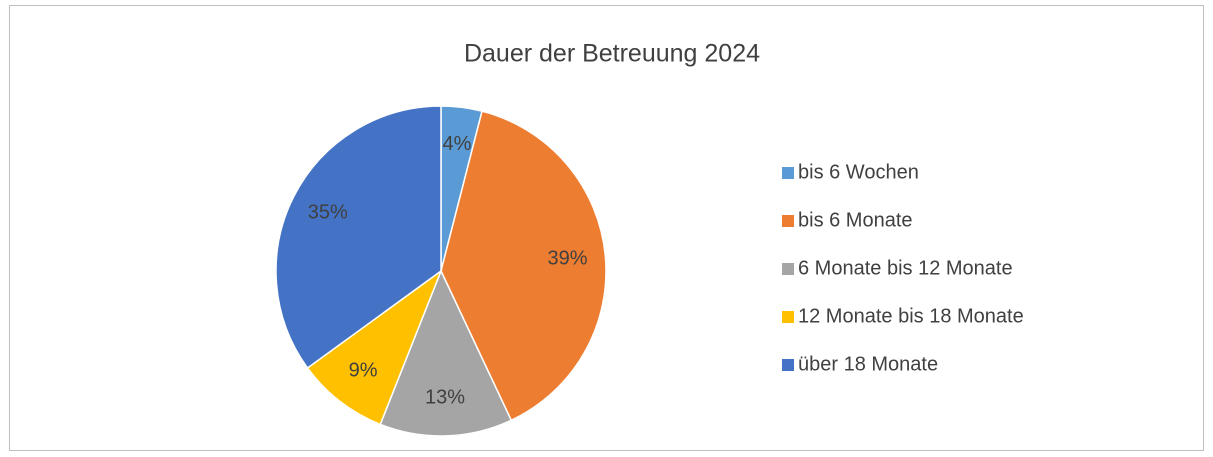 The height and width of the screenshot is (457, 1213). What do you see at coordinates (445, 397) in the screenshot?
I see `data-label: 13%` at bounding box center [445, 397].